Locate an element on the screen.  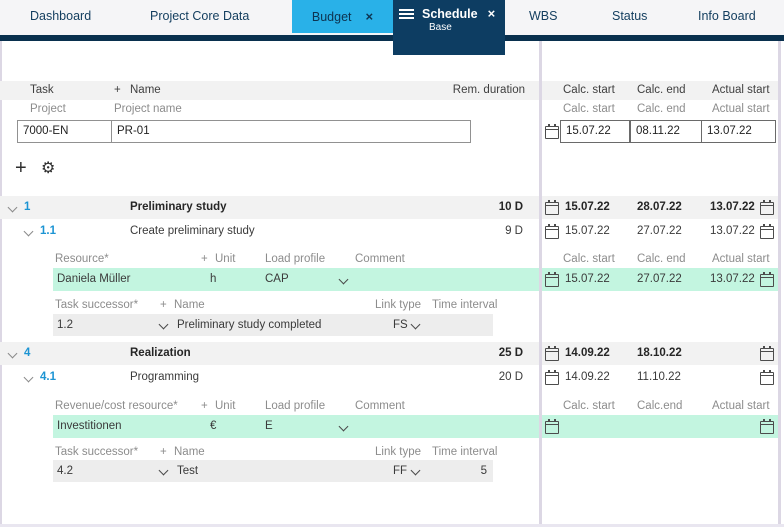
pane-splitter is located at coordinates (540, 284).